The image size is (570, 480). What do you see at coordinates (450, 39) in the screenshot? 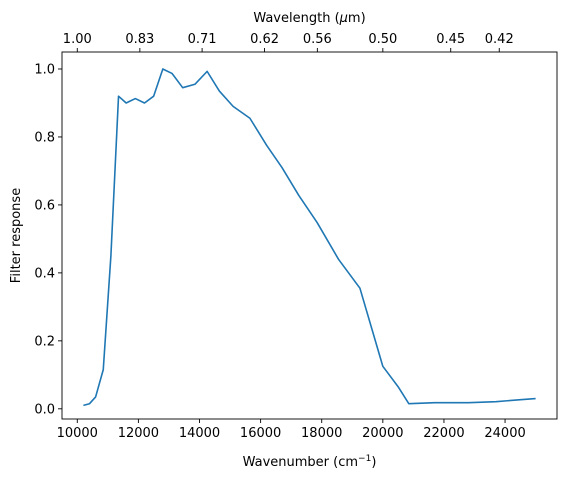
I see `top-tick-label: 0.45` at bounding box center [450, 39].